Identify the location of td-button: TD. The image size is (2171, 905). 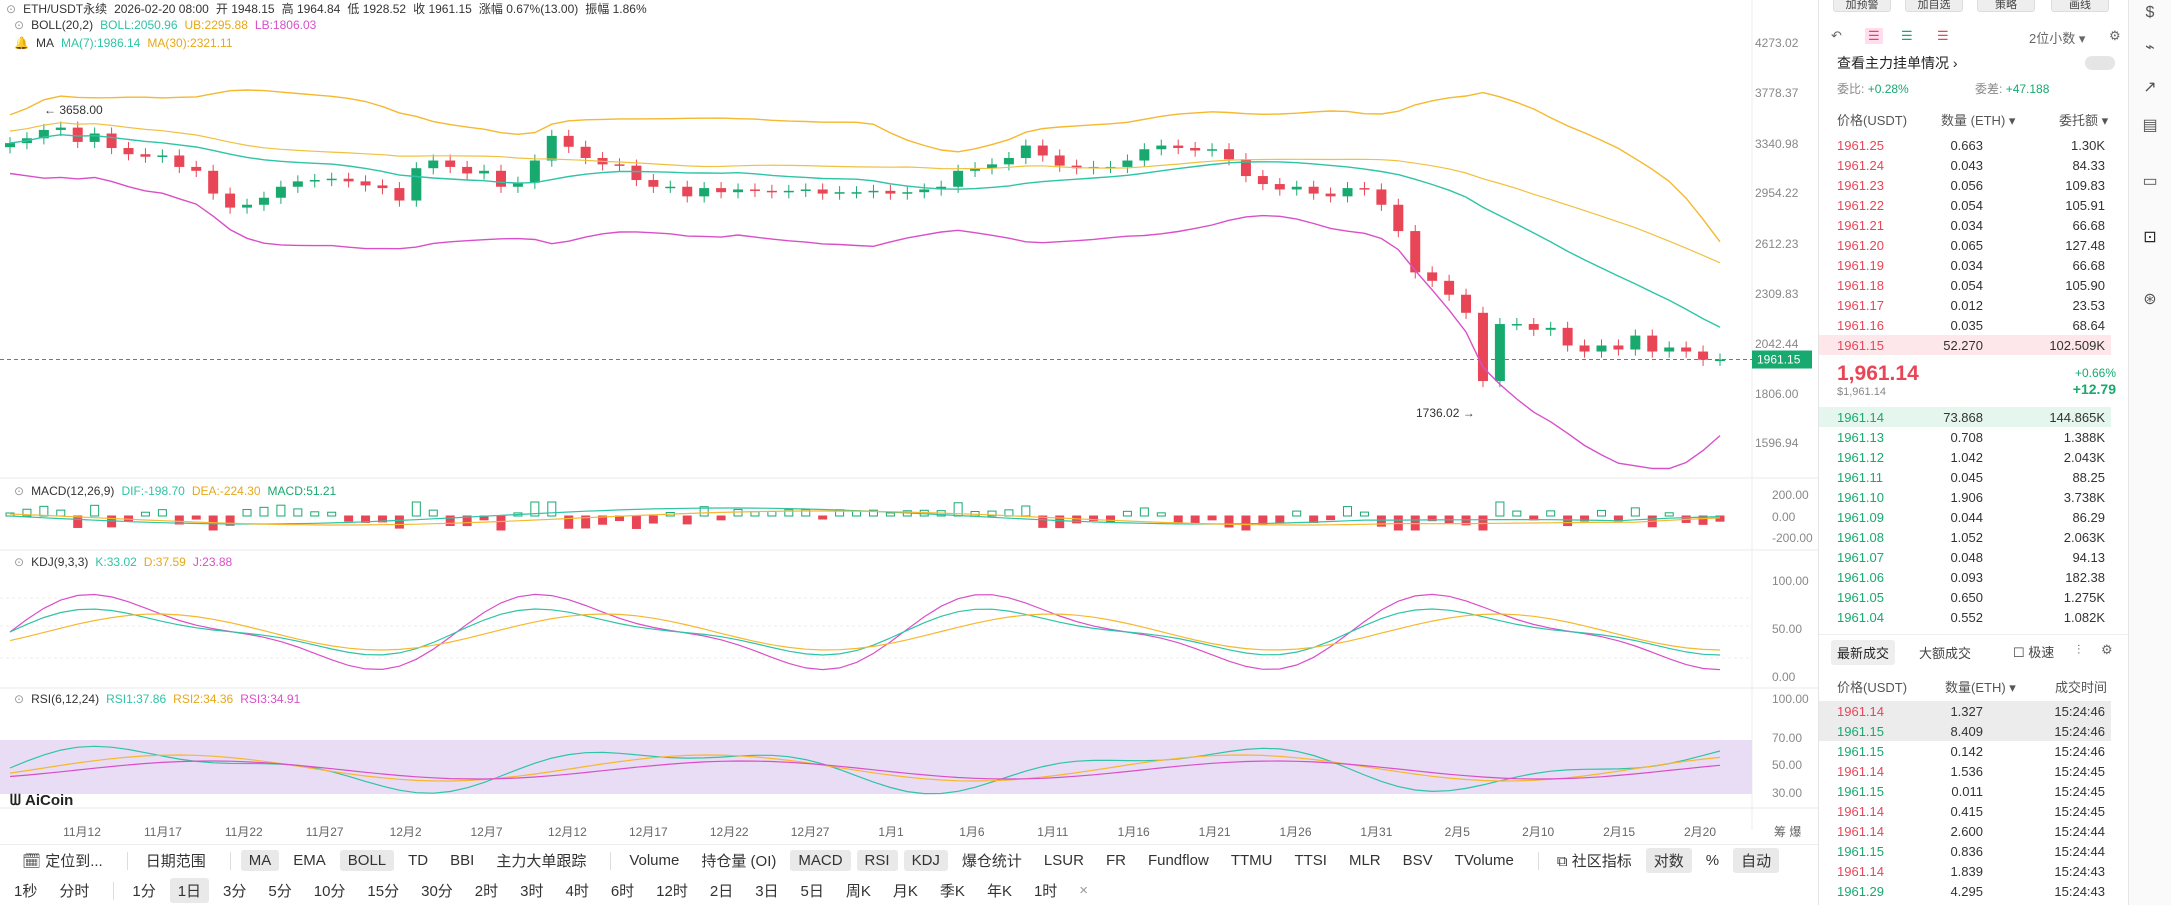
(418, 860).